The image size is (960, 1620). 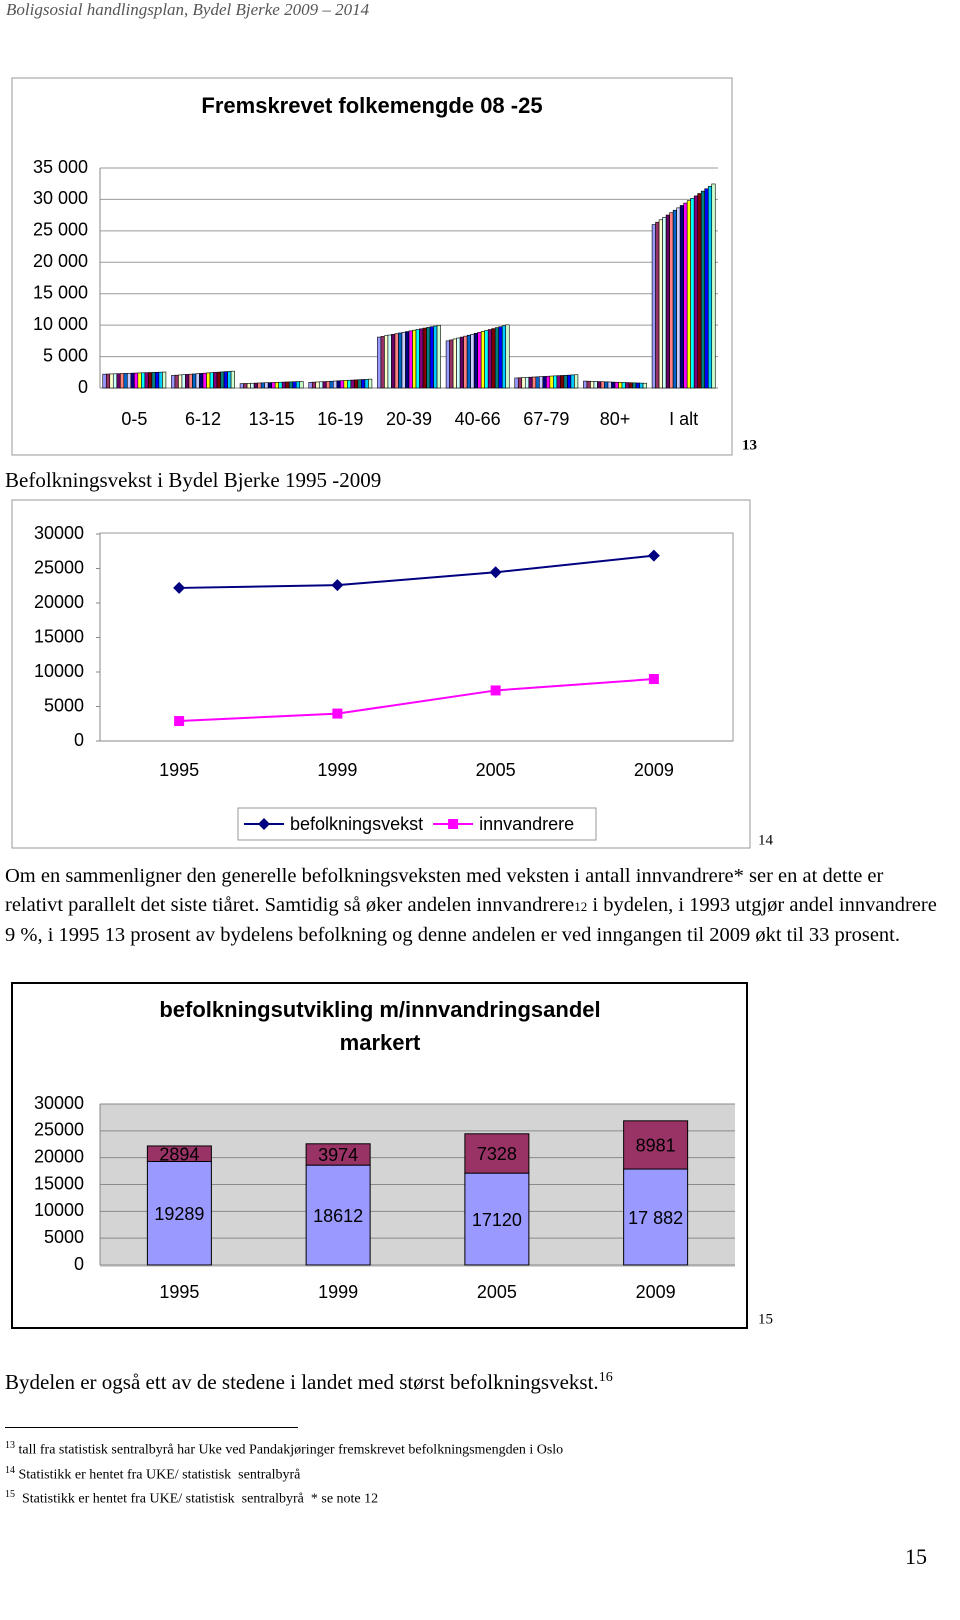 I want to click on y-tick-label: 25000, so click(x=59, y=1130).